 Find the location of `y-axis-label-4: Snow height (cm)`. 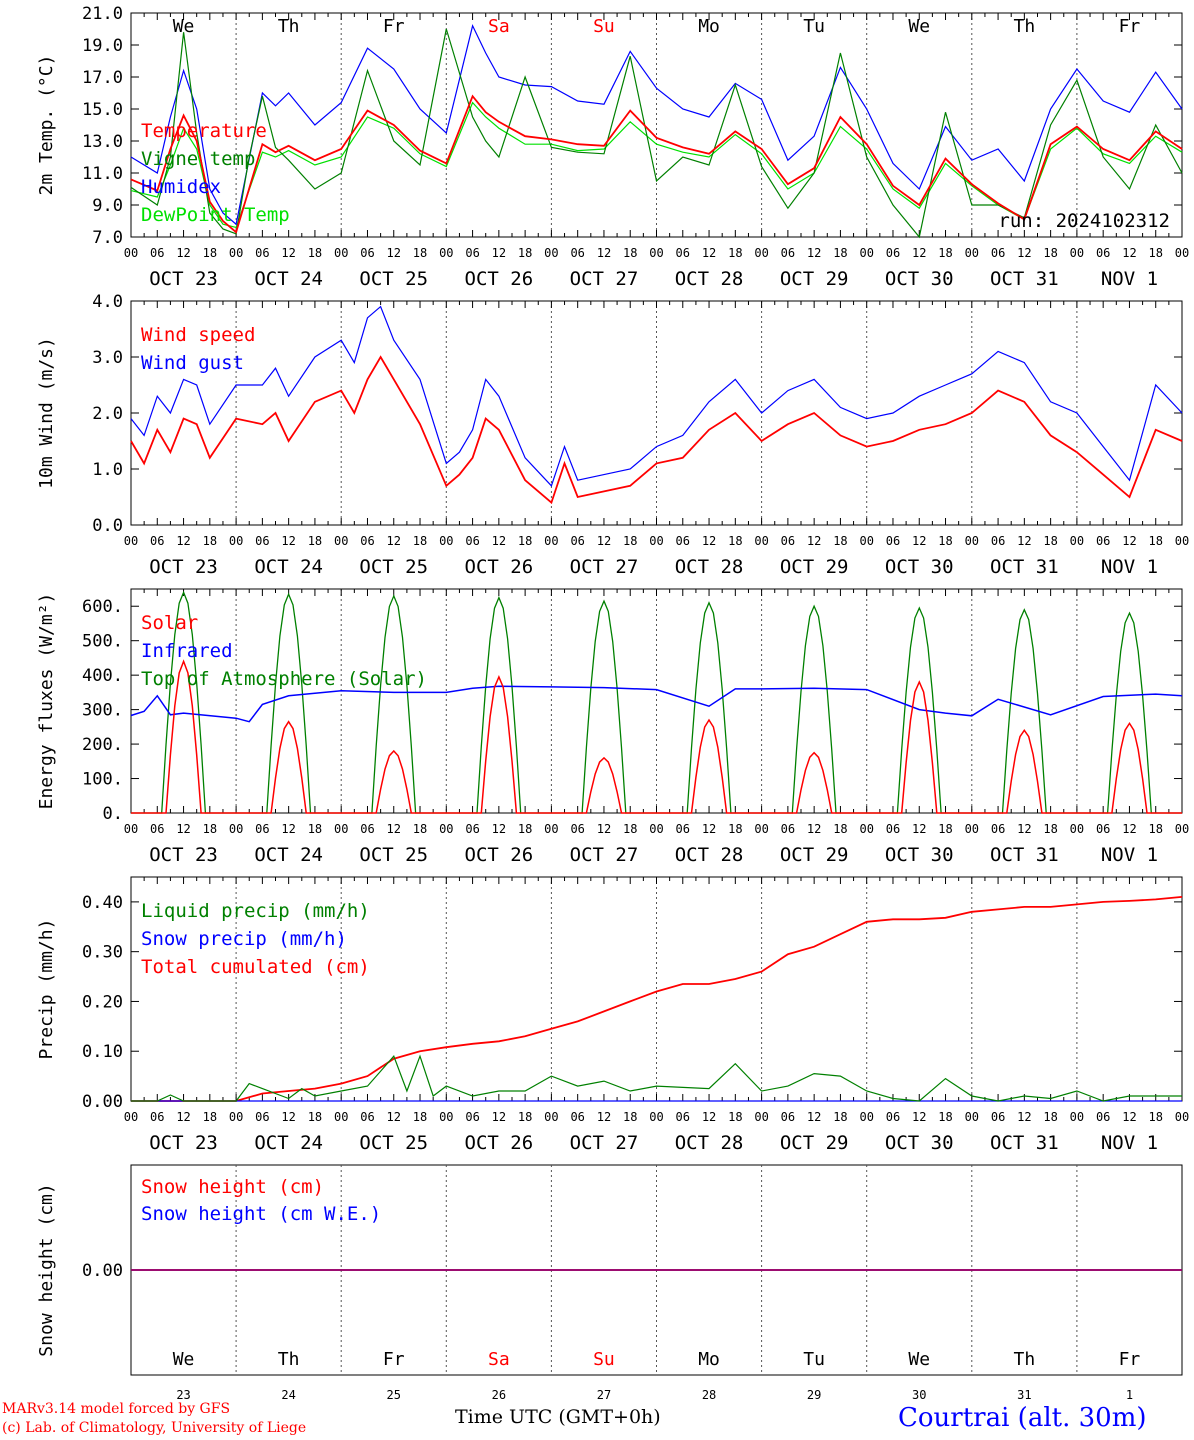

y-axis-label-4: Snow height (cm) is located at coordinates (46, 1269).